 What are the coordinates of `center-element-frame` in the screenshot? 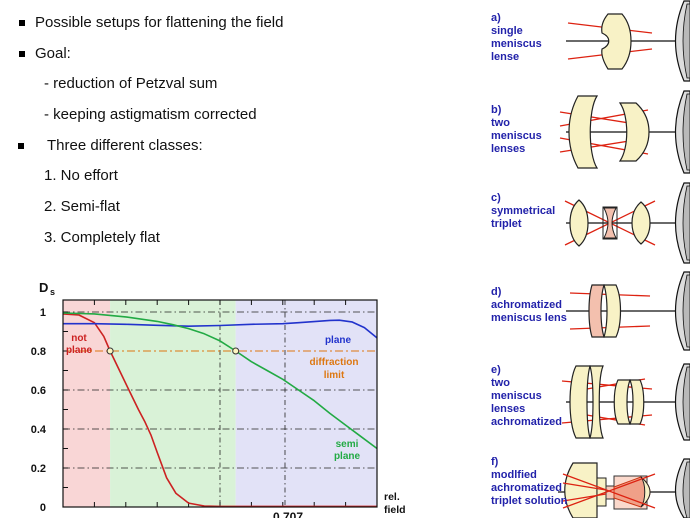 It's located at (610, 223).